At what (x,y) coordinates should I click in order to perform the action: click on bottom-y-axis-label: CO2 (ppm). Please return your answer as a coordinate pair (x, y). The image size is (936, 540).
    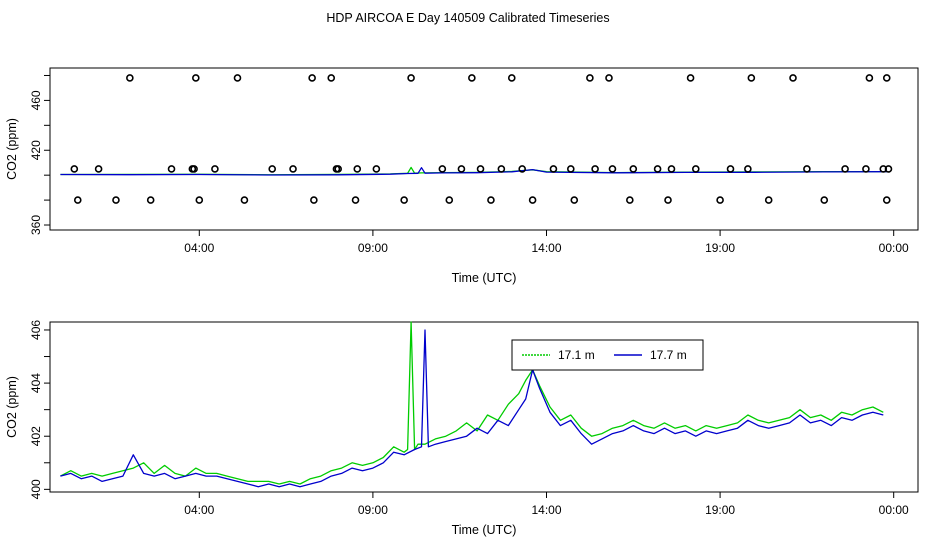
    Looking at the image, I should click on (12, 407).